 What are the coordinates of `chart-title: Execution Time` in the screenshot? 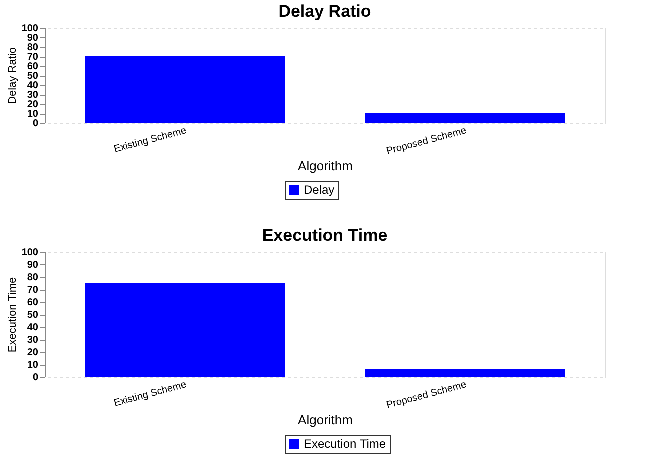 It's located at (325, 235).